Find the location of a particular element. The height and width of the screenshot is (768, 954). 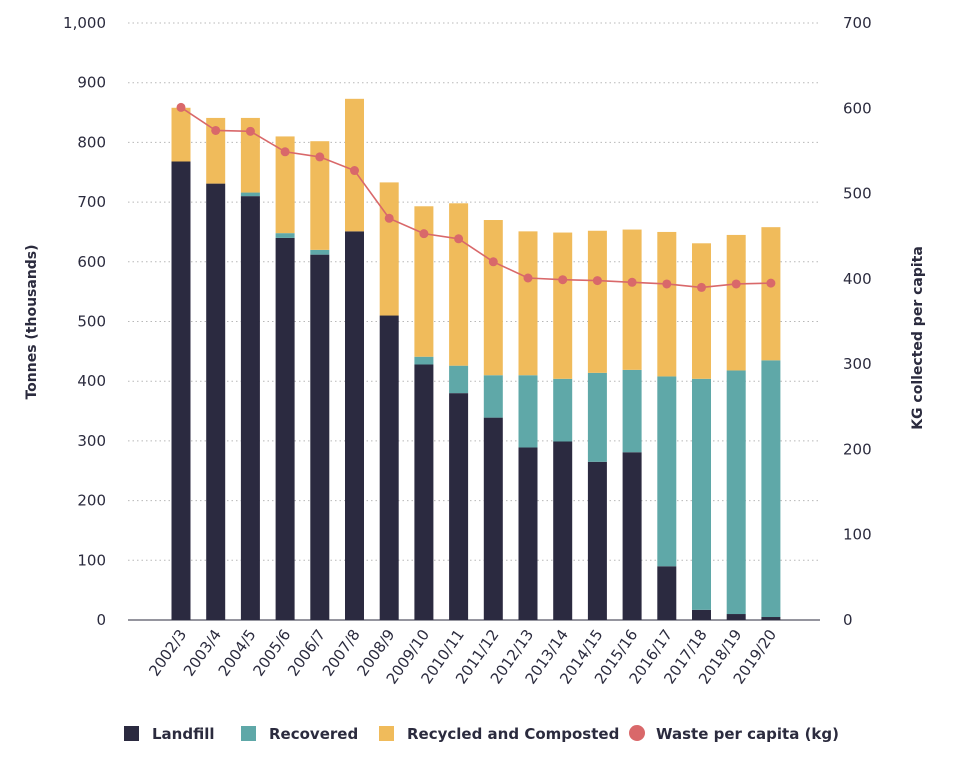

left-tick-label: 1,000 is located at coordinates (84, 23).